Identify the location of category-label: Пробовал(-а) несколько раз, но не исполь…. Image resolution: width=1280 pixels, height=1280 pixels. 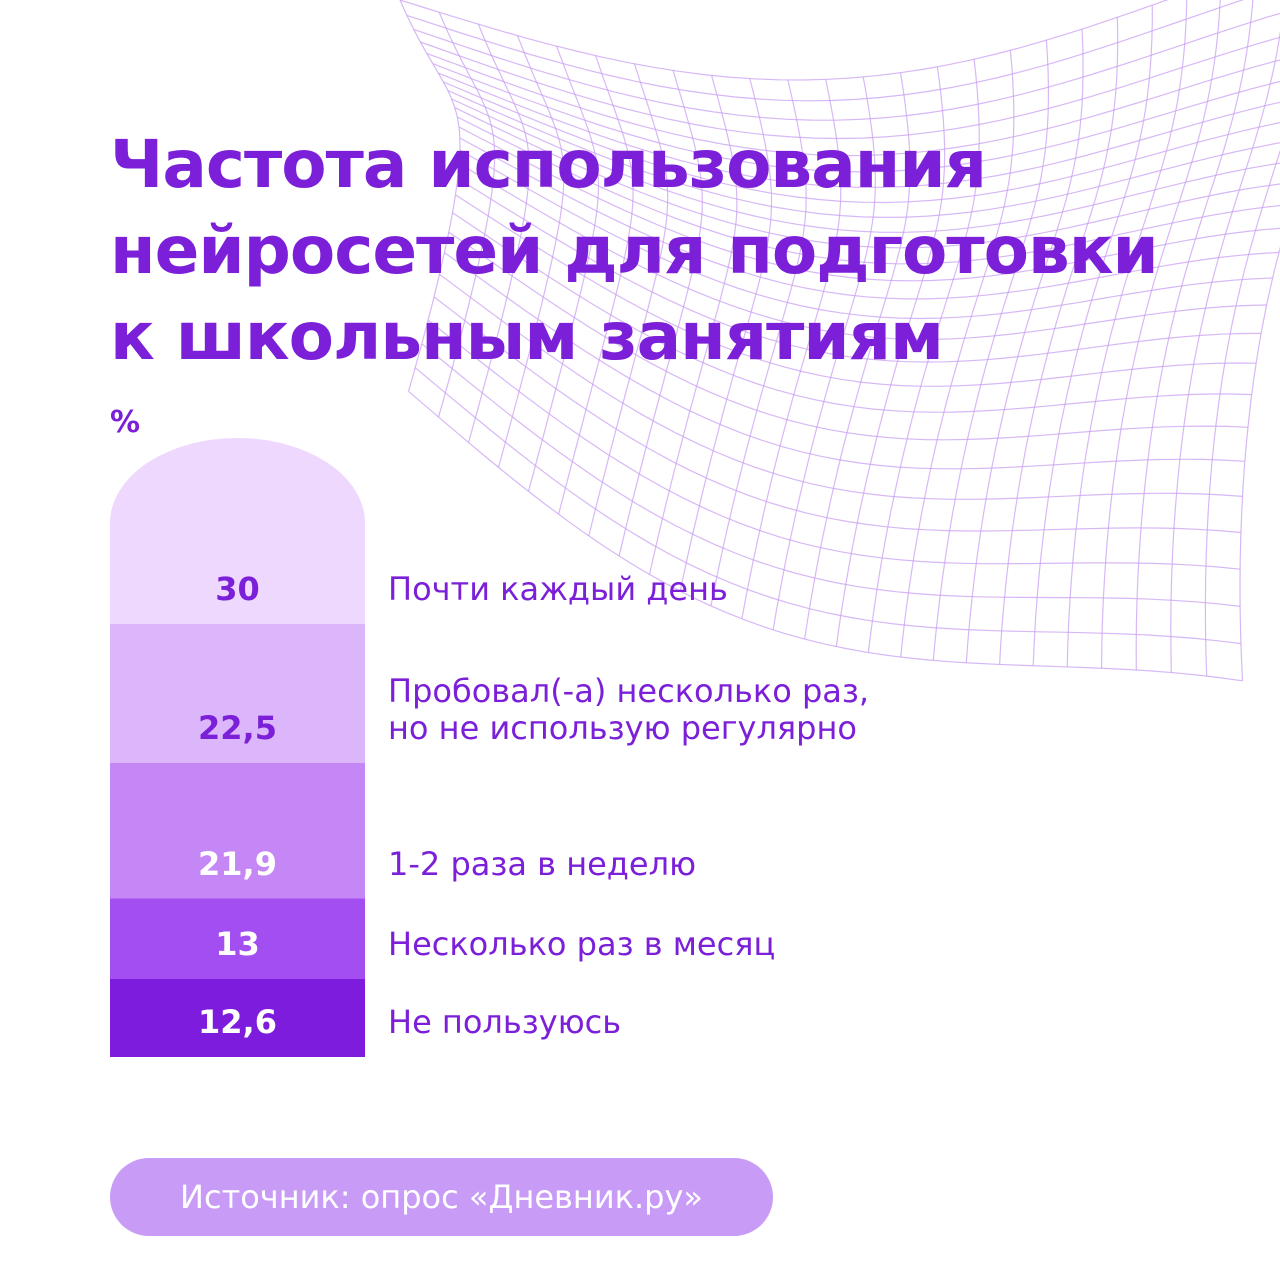
(629, 709).